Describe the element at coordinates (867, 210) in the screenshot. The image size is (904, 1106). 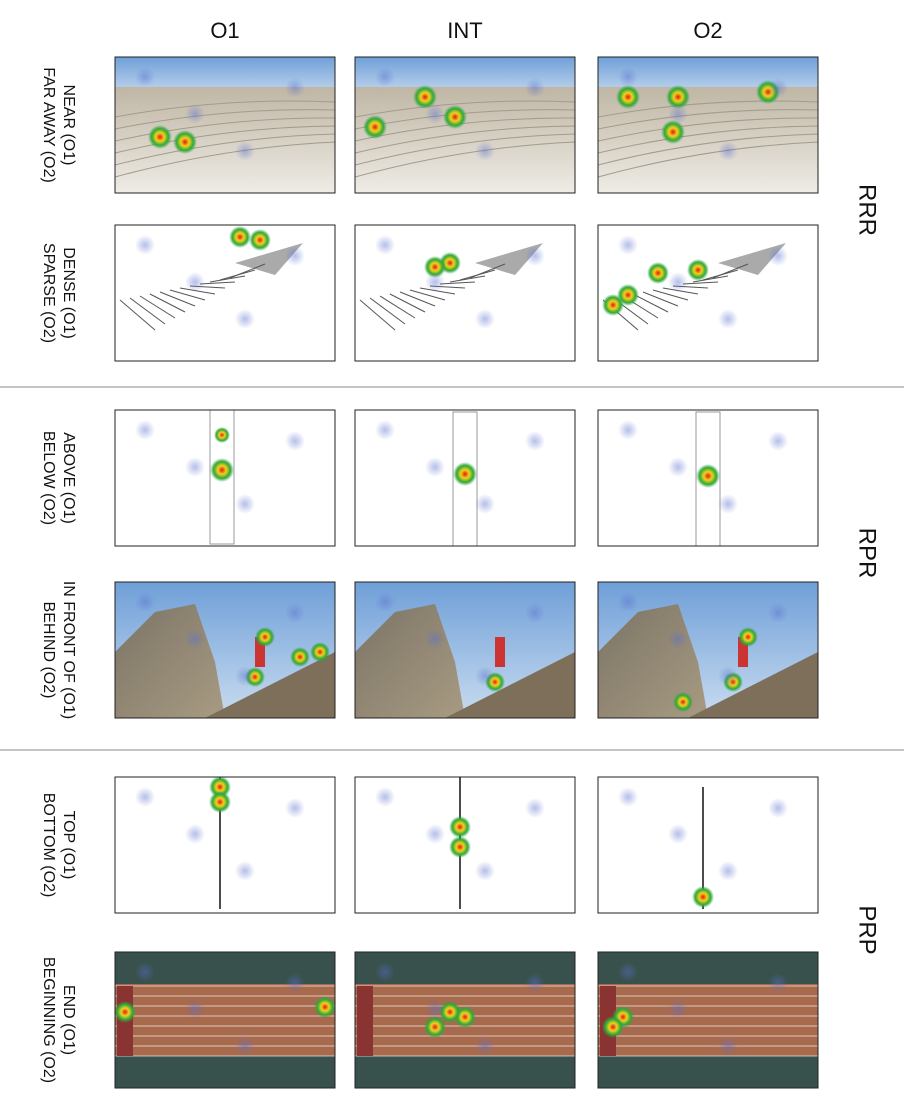
I see `group-label: RRR` at that location.